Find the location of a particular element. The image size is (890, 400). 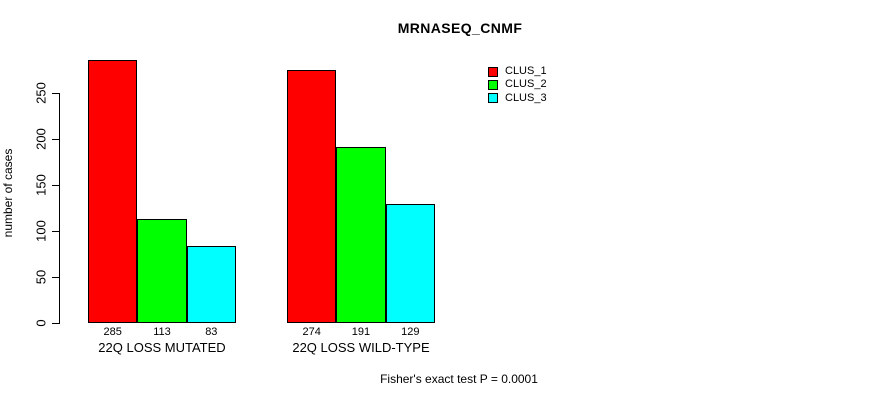

bar-value-label: 191 is located at coordinates (361, 332).